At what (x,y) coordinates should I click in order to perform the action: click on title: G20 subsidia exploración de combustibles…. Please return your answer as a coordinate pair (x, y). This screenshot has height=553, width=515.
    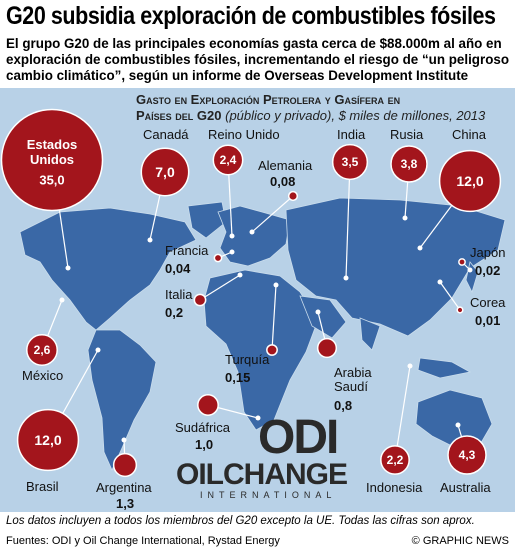
    Looking at the image, I should click on (251, 16).